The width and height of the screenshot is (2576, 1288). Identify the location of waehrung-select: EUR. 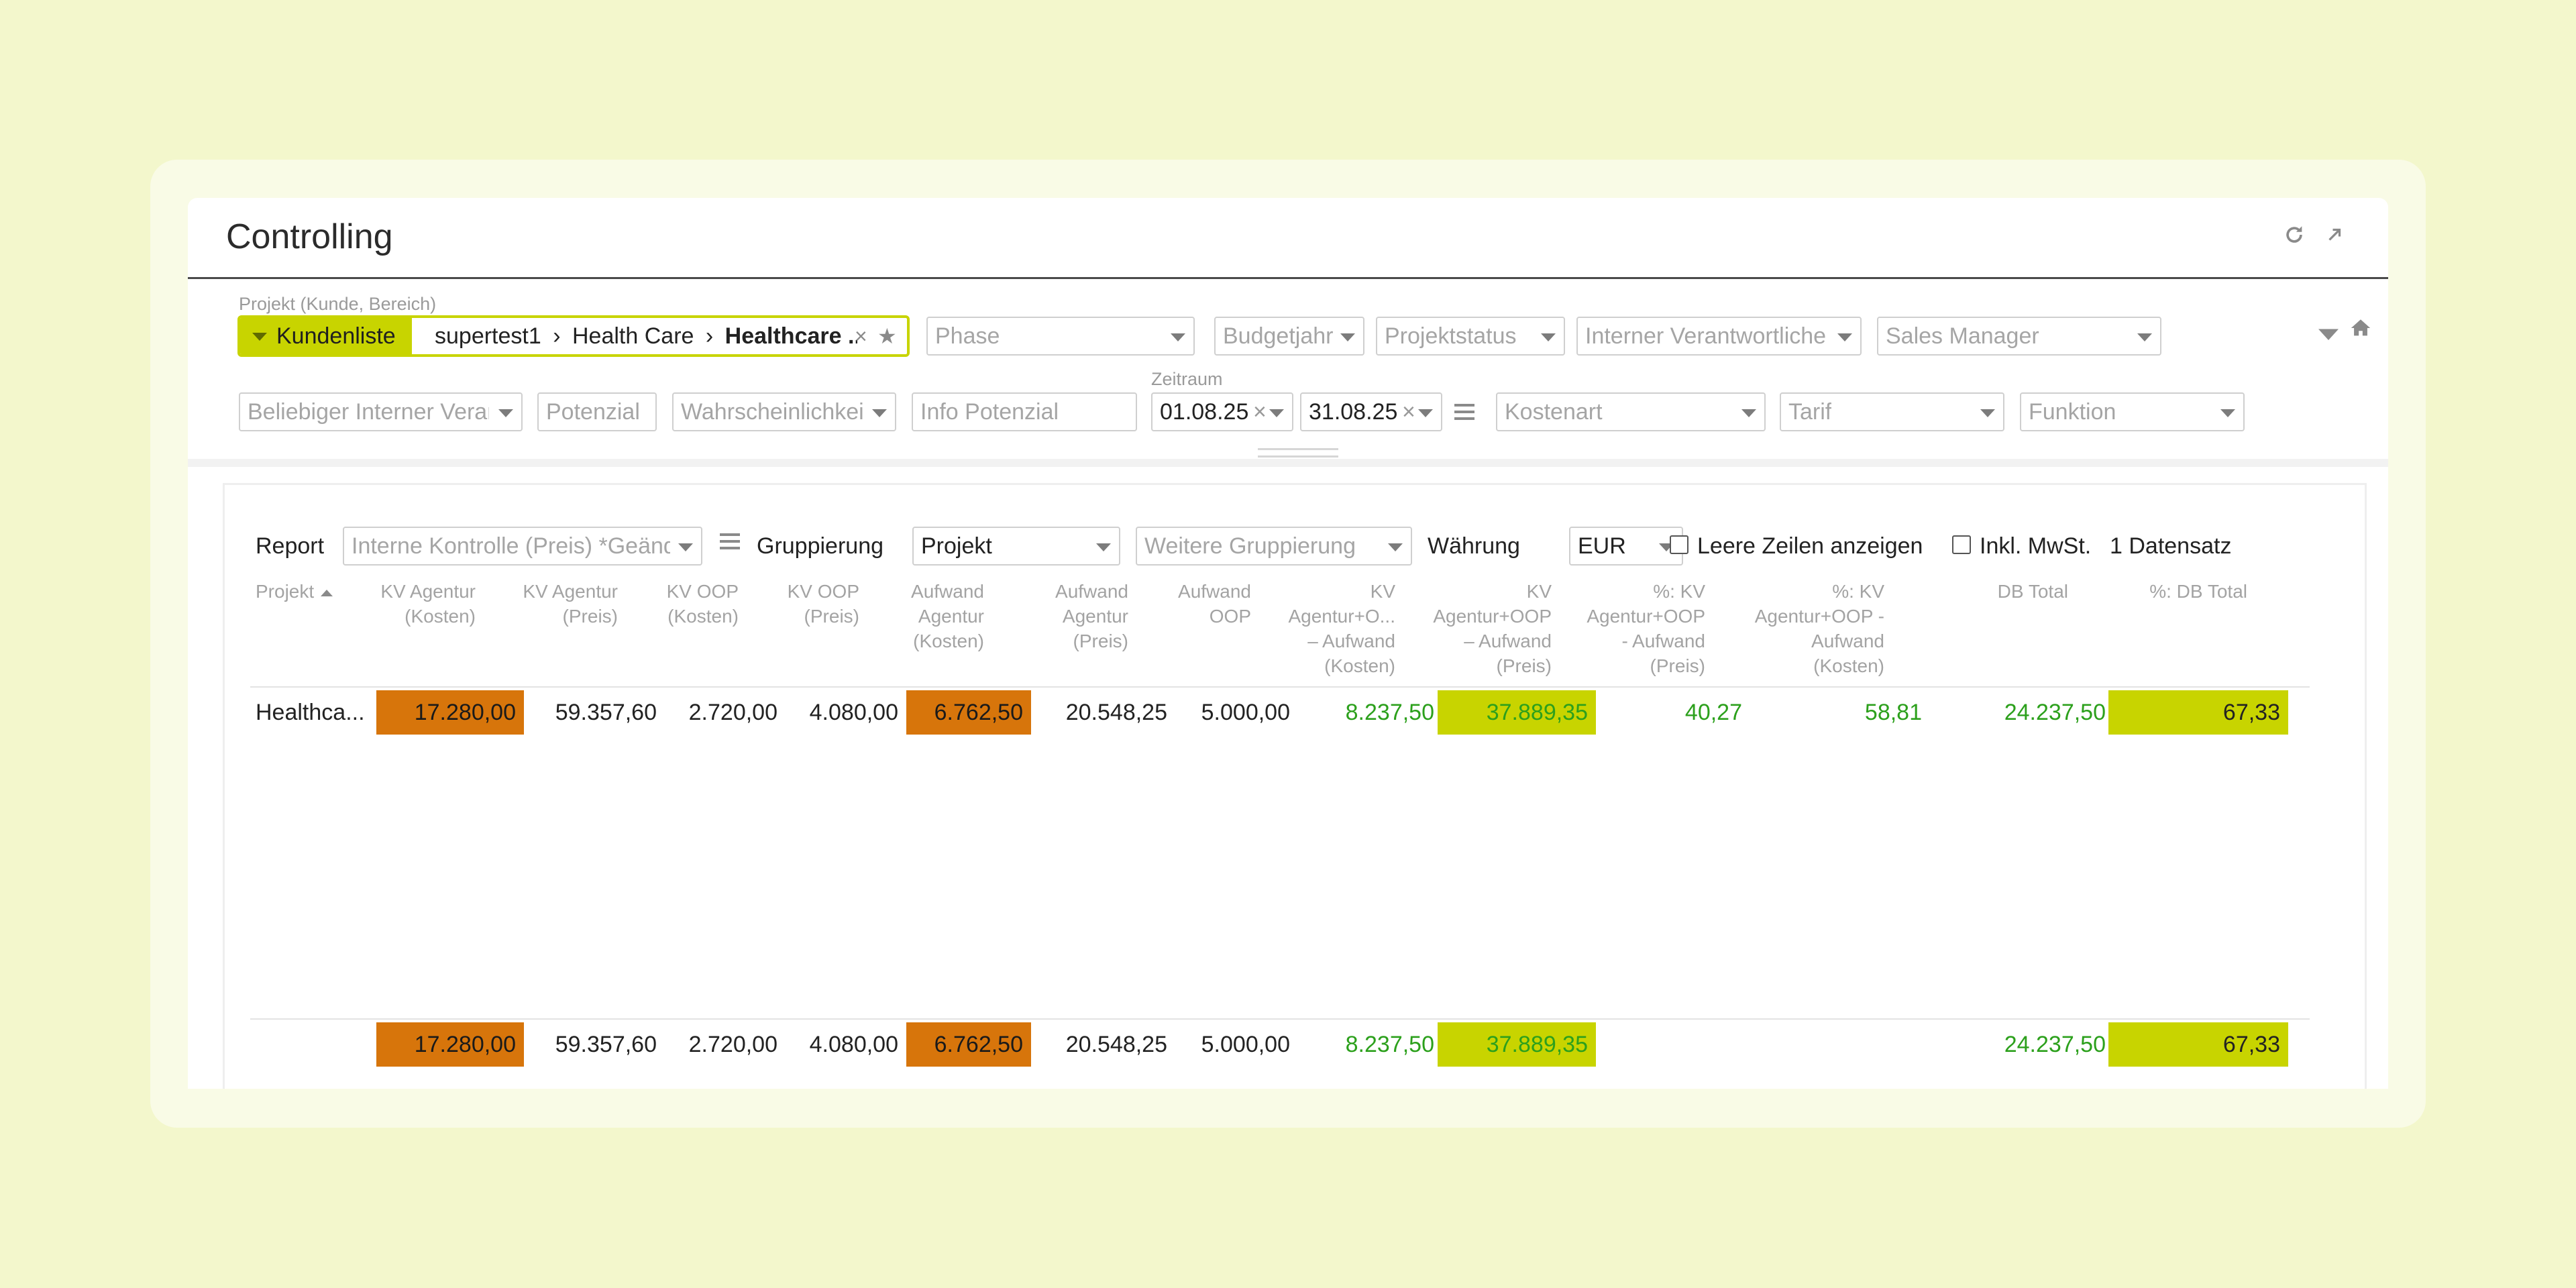
(1626, 546).